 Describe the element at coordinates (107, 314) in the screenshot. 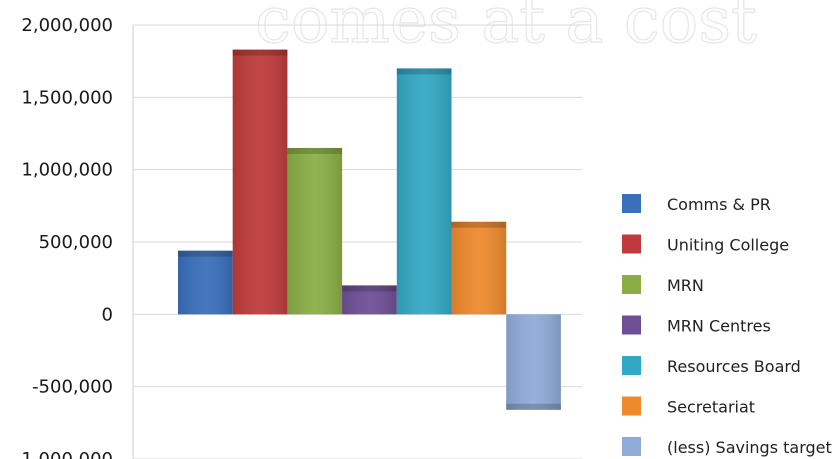

I see `y-tick-label: 0` at that location.